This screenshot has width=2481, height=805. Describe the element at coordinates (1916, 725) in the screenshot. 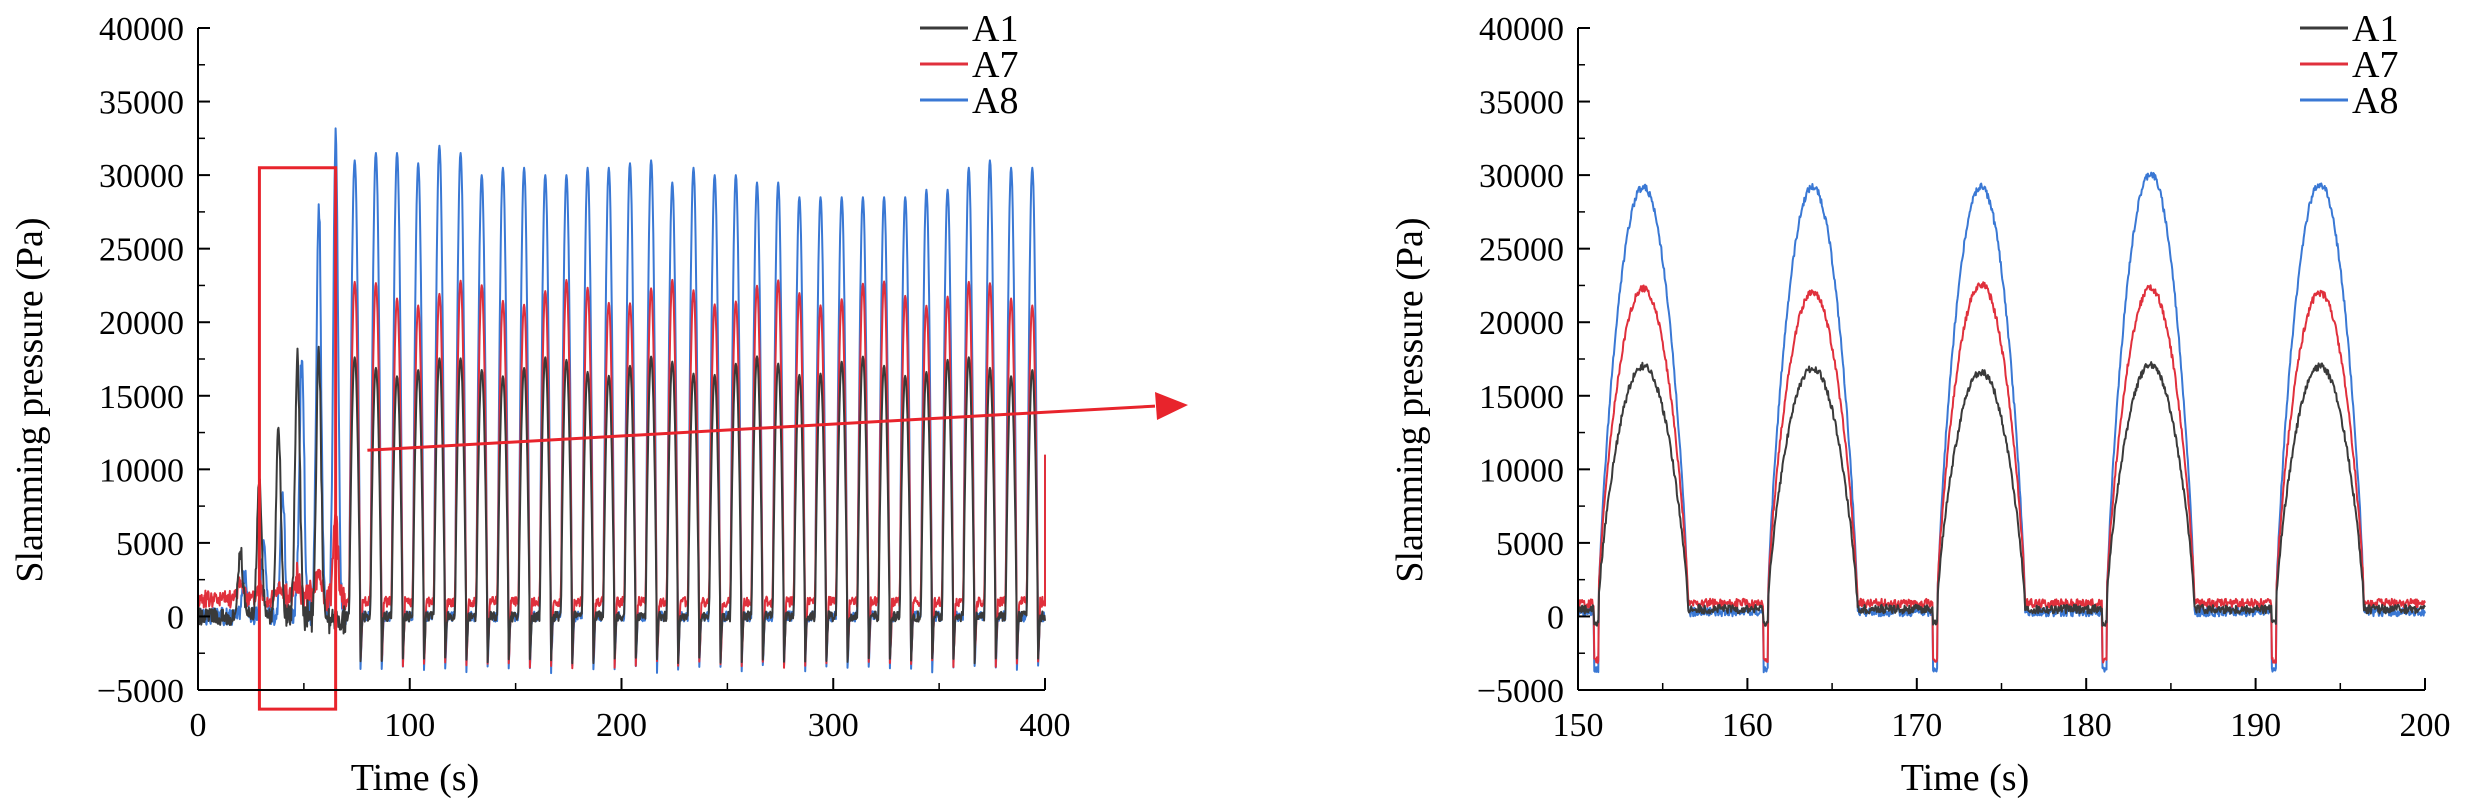

I see `x-tick-label: 170` at that location.